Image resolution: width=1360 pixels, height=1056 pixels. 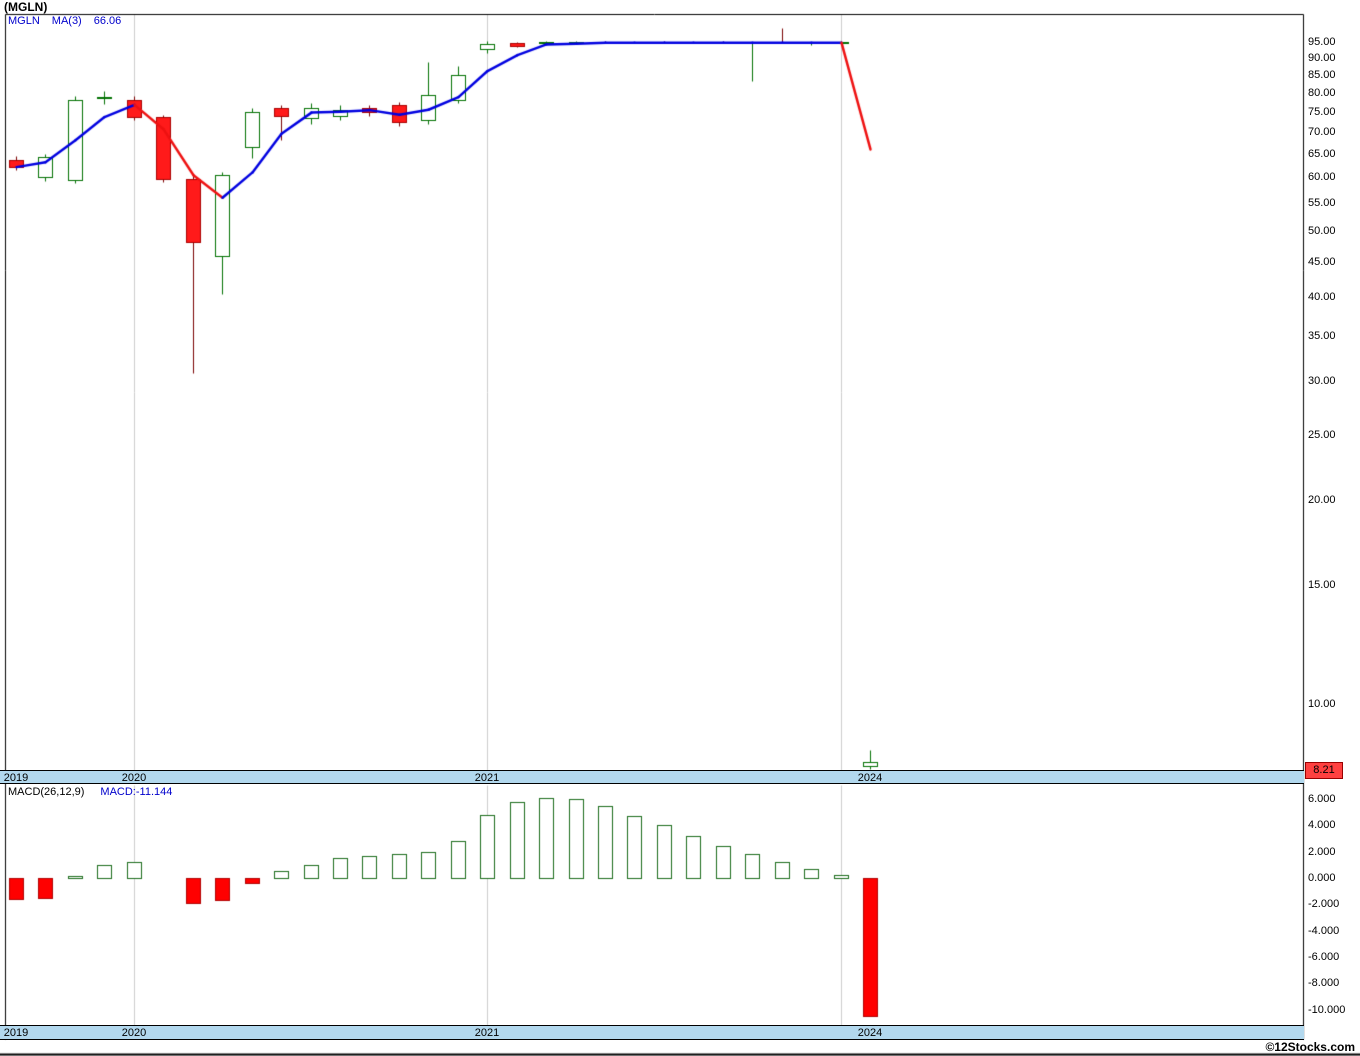 What do you see at coordinates (1322, 154) in the screenshot?
I see `price-tick-label: 65.00` at bounding box center [1322, 154].